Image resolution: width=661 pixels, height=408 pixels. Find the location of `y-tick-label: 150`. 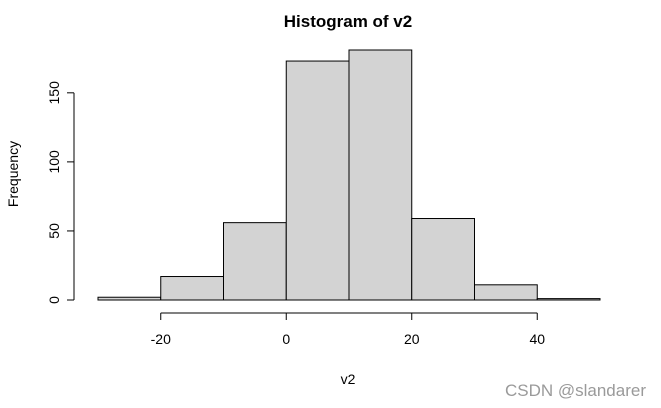

y-tick-label: 150 is located at coordinates (54, 93).